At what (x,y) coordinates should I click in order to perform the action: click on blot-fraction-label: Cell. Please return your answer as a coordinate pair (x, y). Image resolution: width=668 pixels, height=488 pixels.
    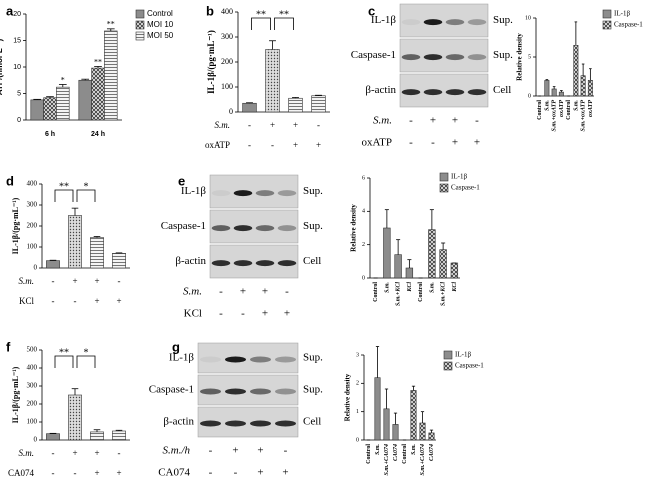
    Looking at the image, I should click on (502, 90).